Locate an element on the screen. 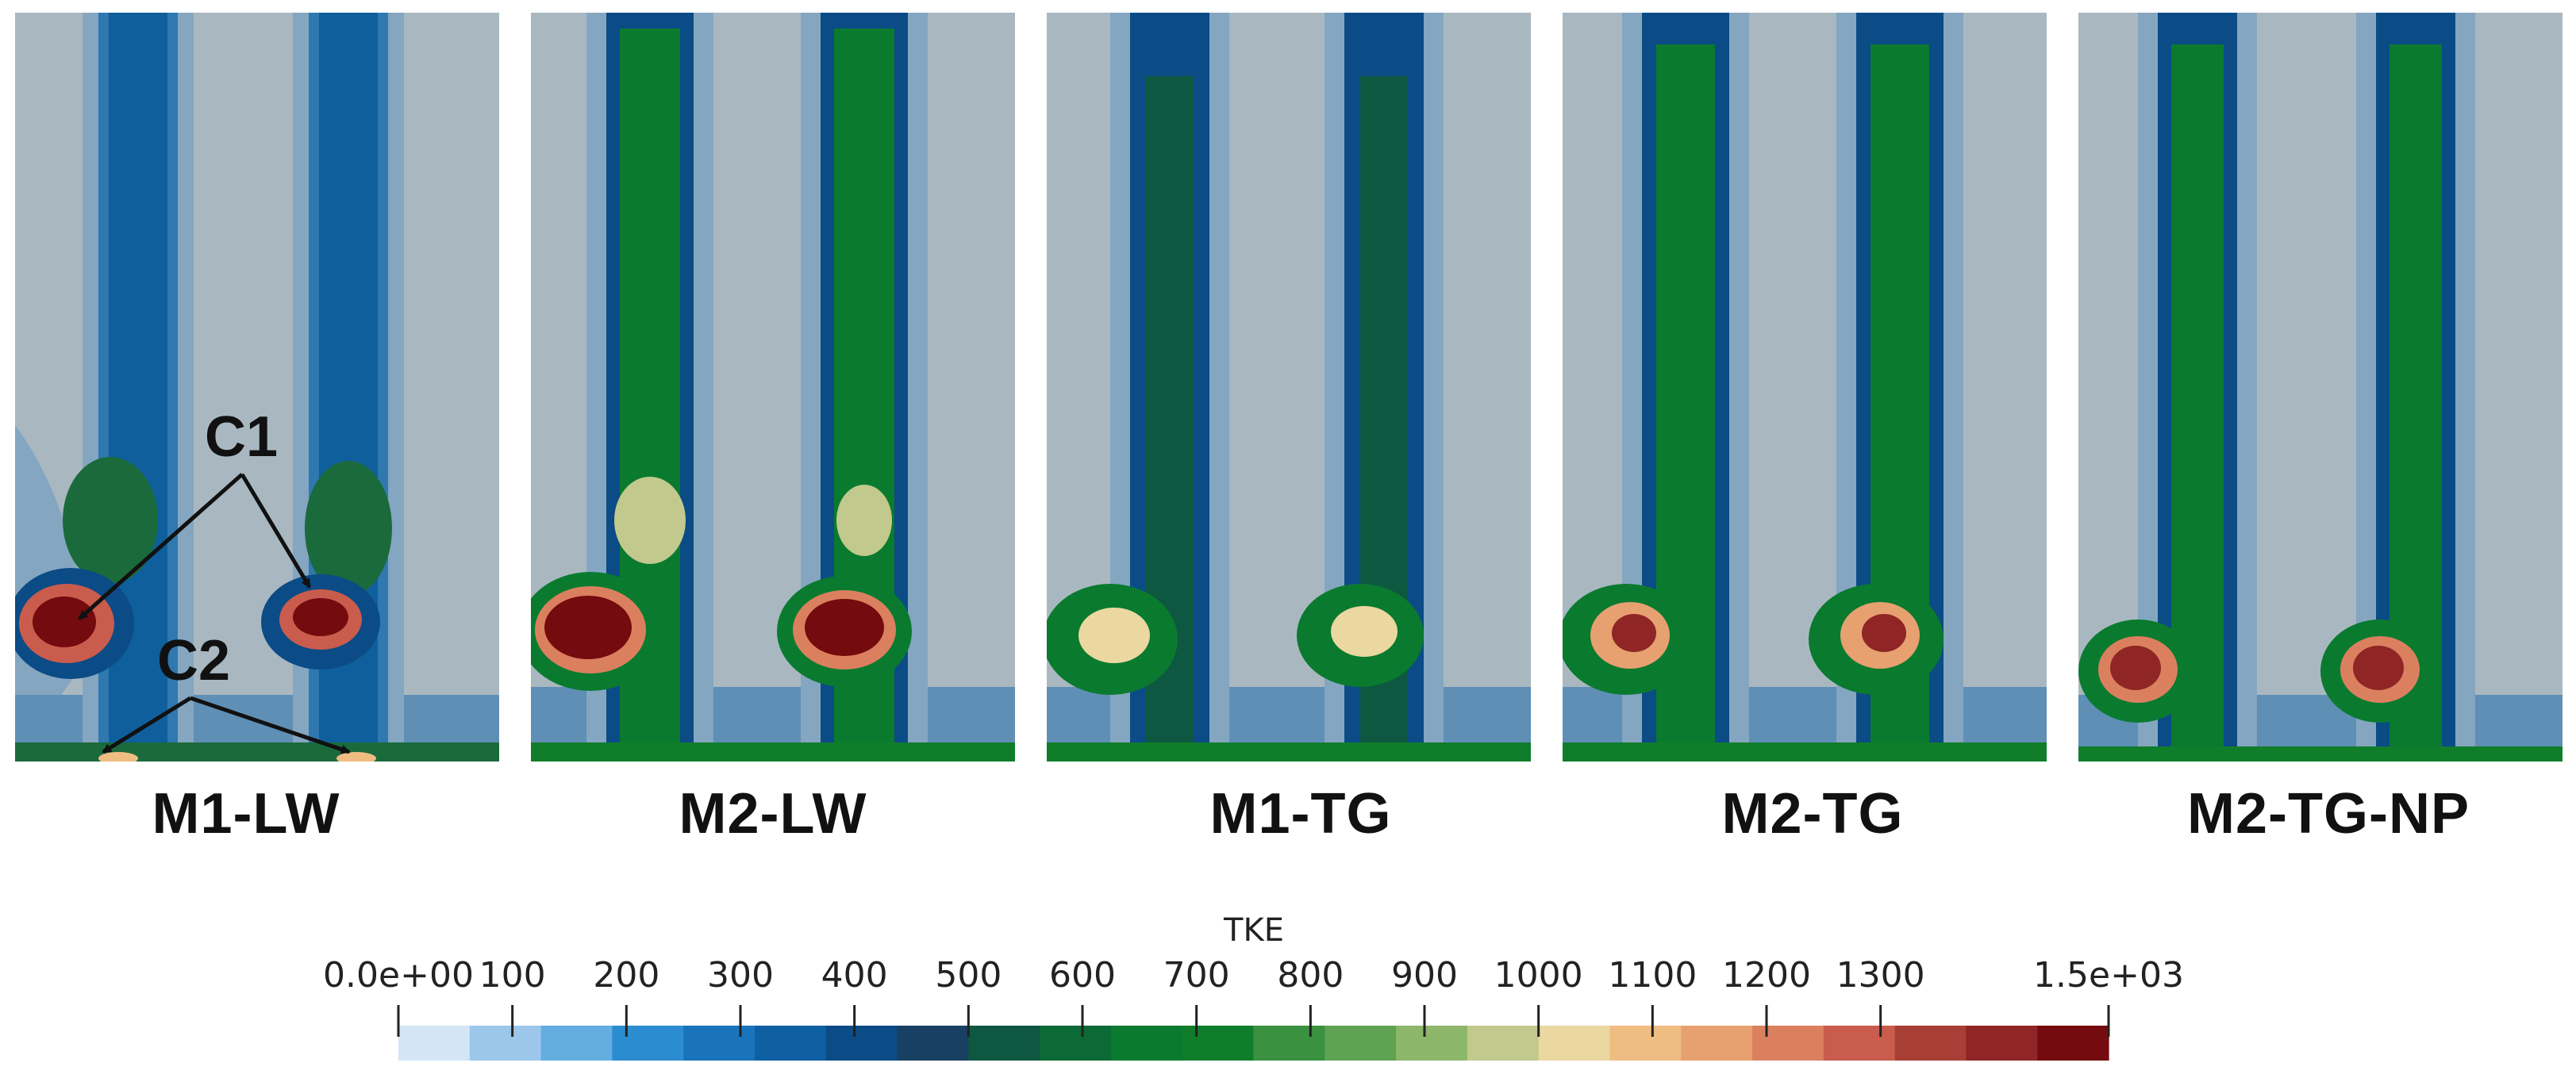  tke-contour-m2-lw is located at coordinates (773, 387).